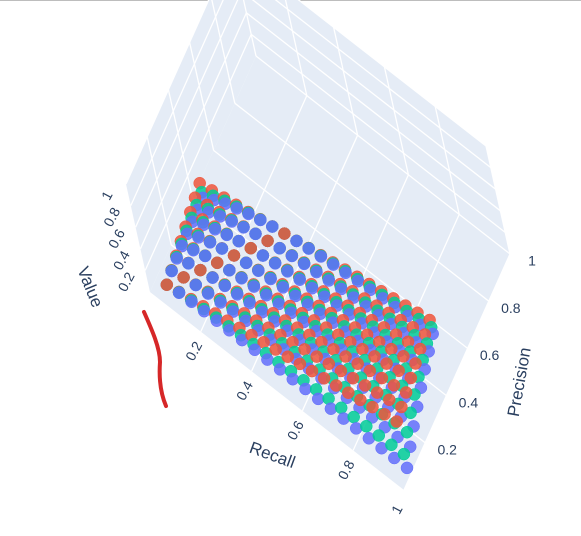 Image resolution: width=581 pixels, height=536 pixels. Describe the element at coordinates (155, 359) in the screenshot. I see `annotation-freehand-mark` at that location.